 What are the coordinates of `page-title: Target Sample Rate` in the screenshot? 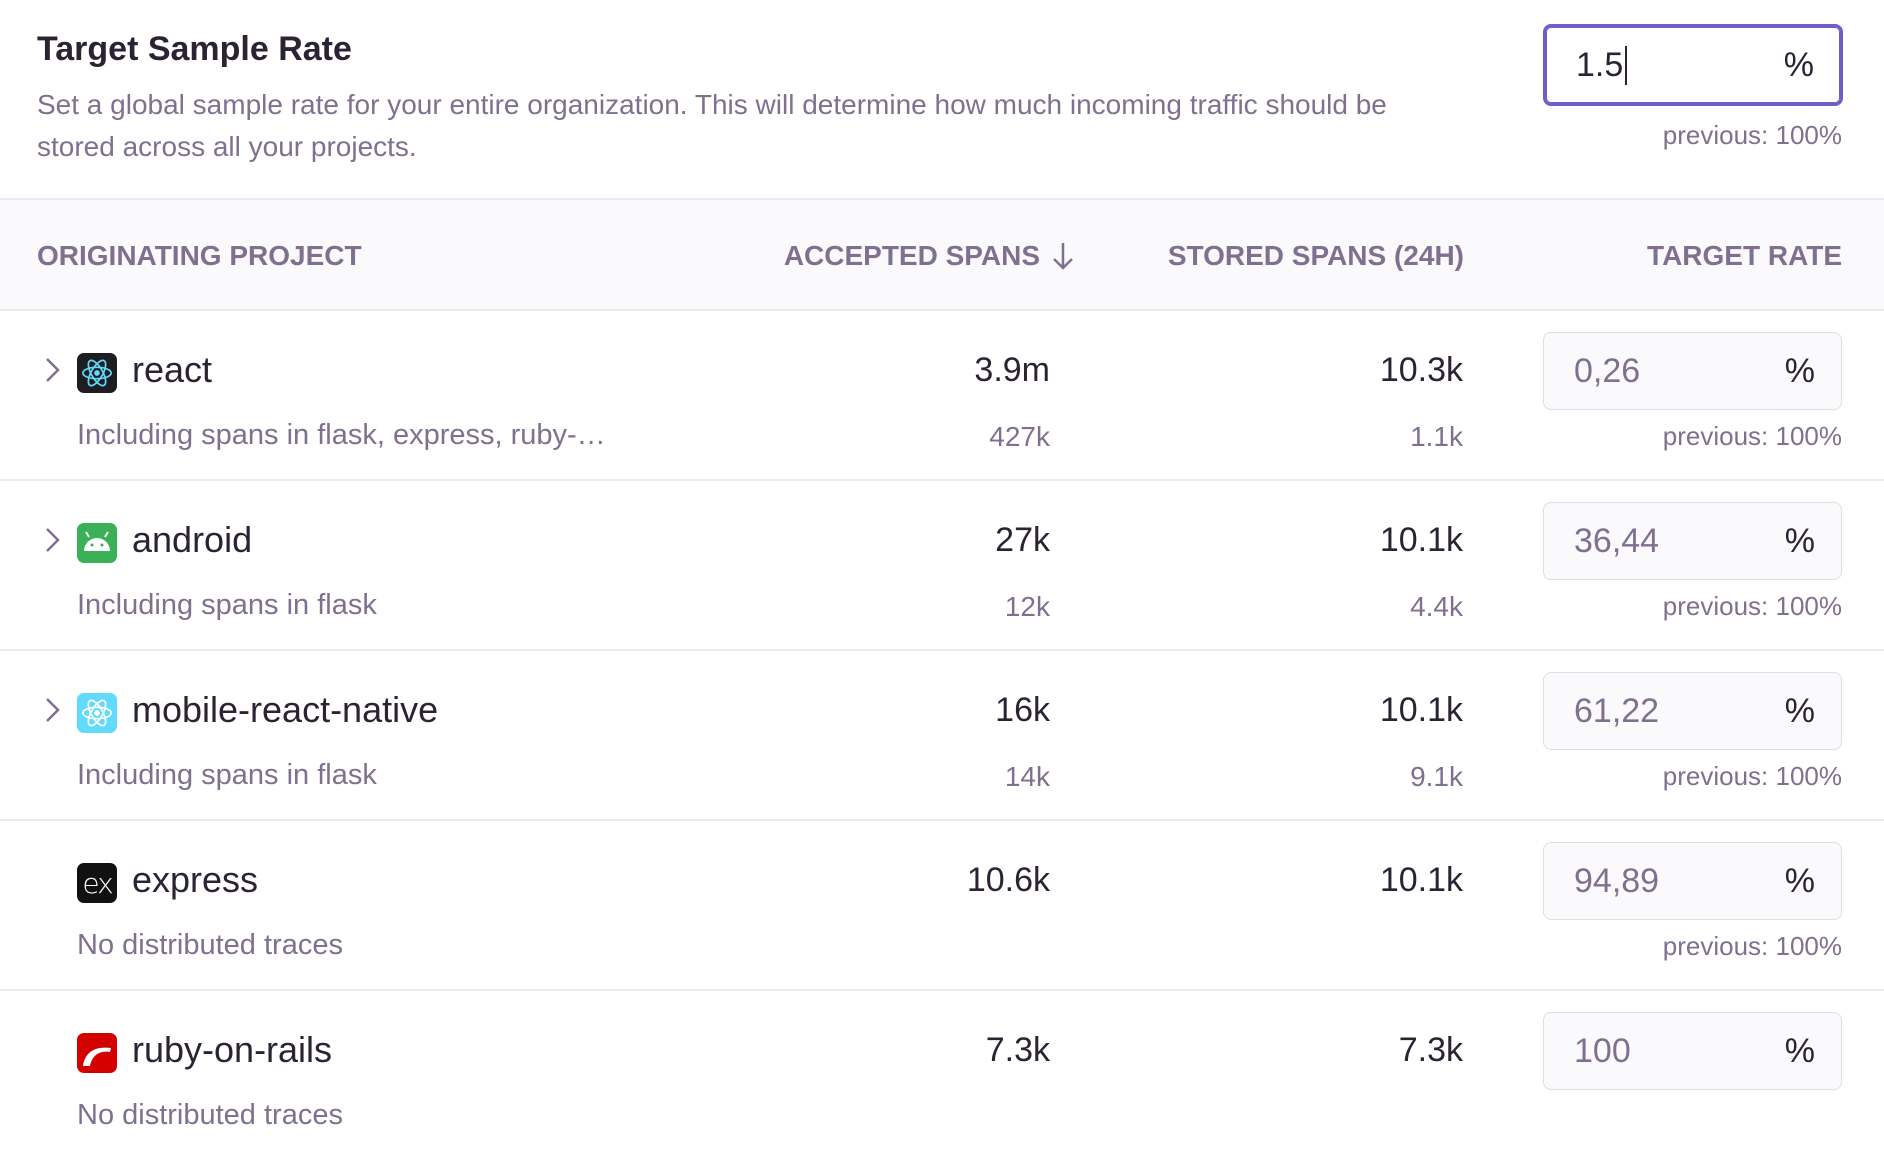 It's located at (194, 49).